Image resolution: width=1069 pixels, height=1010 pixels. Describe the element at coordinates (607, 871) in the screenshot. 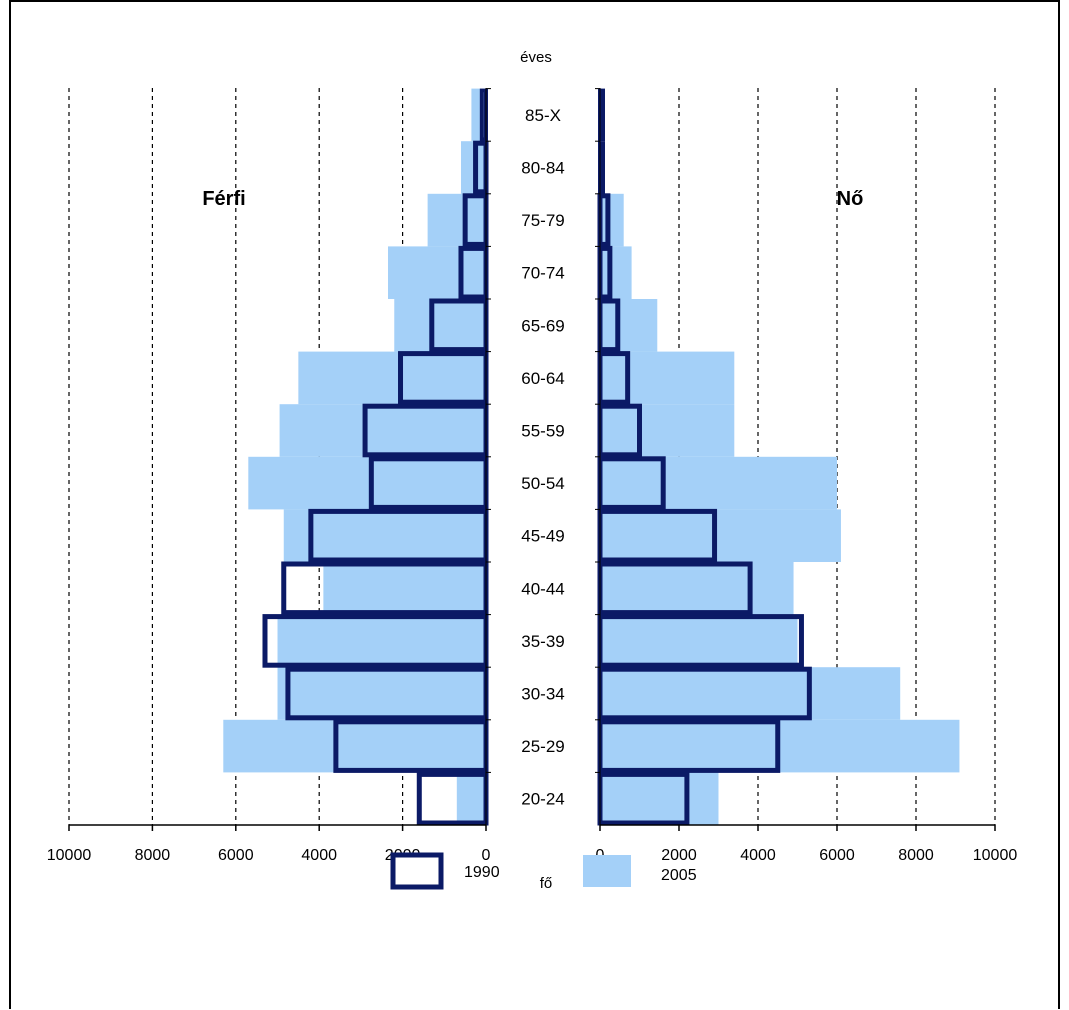

I see `legend-swatch-2005` at that location.